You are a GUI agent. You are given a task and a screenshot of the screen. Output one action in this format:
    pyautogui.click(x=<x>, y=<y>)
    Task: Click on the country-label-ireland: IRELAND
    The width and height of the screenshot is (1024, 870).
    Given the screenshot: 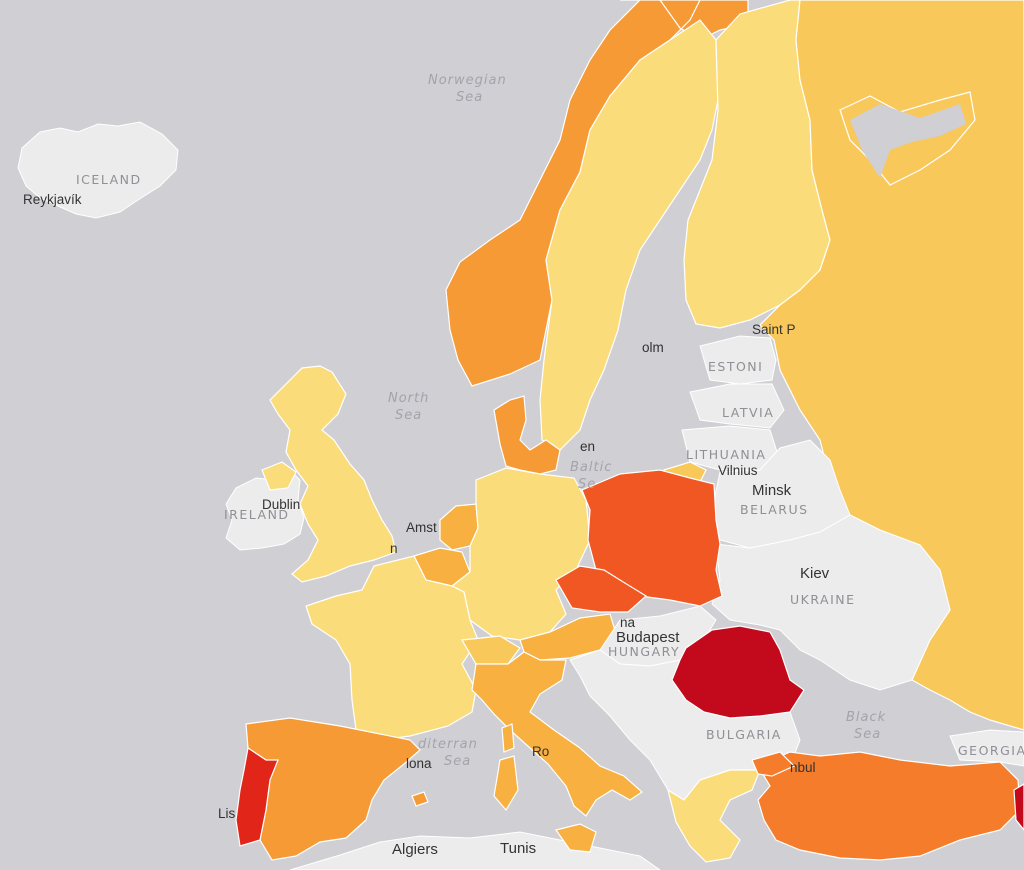 What is the action you would take?
    pyautogui.click(x=257, y=514)
    